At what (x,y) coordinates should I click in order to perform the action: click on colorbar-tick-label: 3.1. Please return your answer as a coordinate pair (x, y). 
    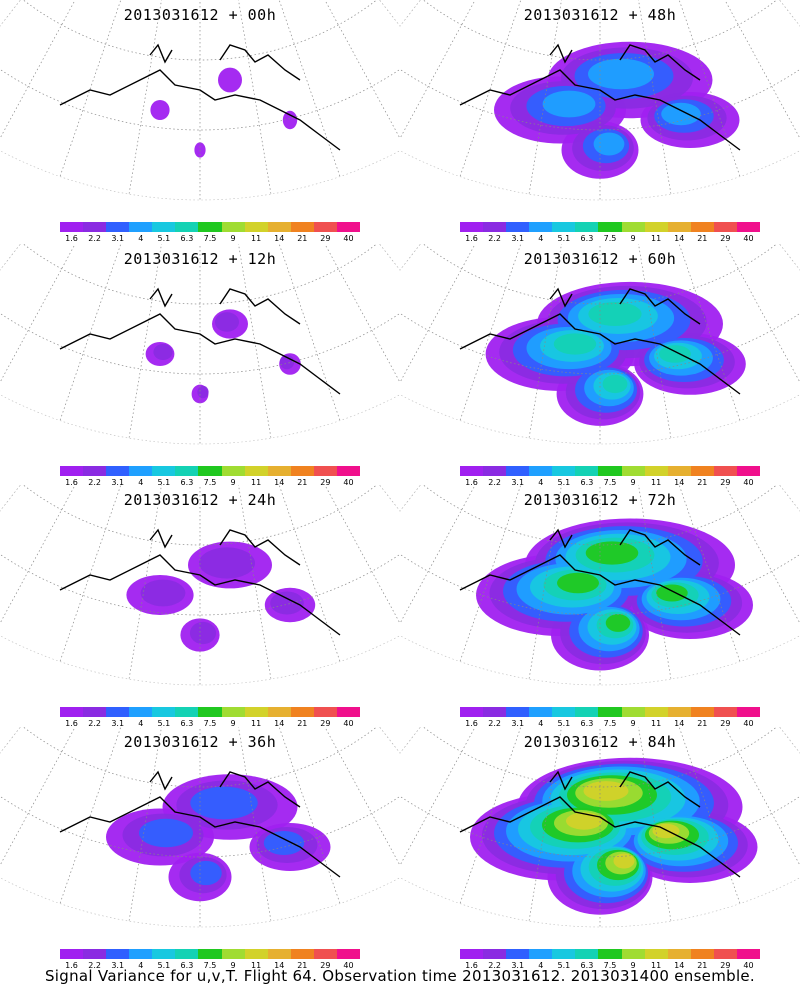
    Looking at the image, I should click on (118, 482).